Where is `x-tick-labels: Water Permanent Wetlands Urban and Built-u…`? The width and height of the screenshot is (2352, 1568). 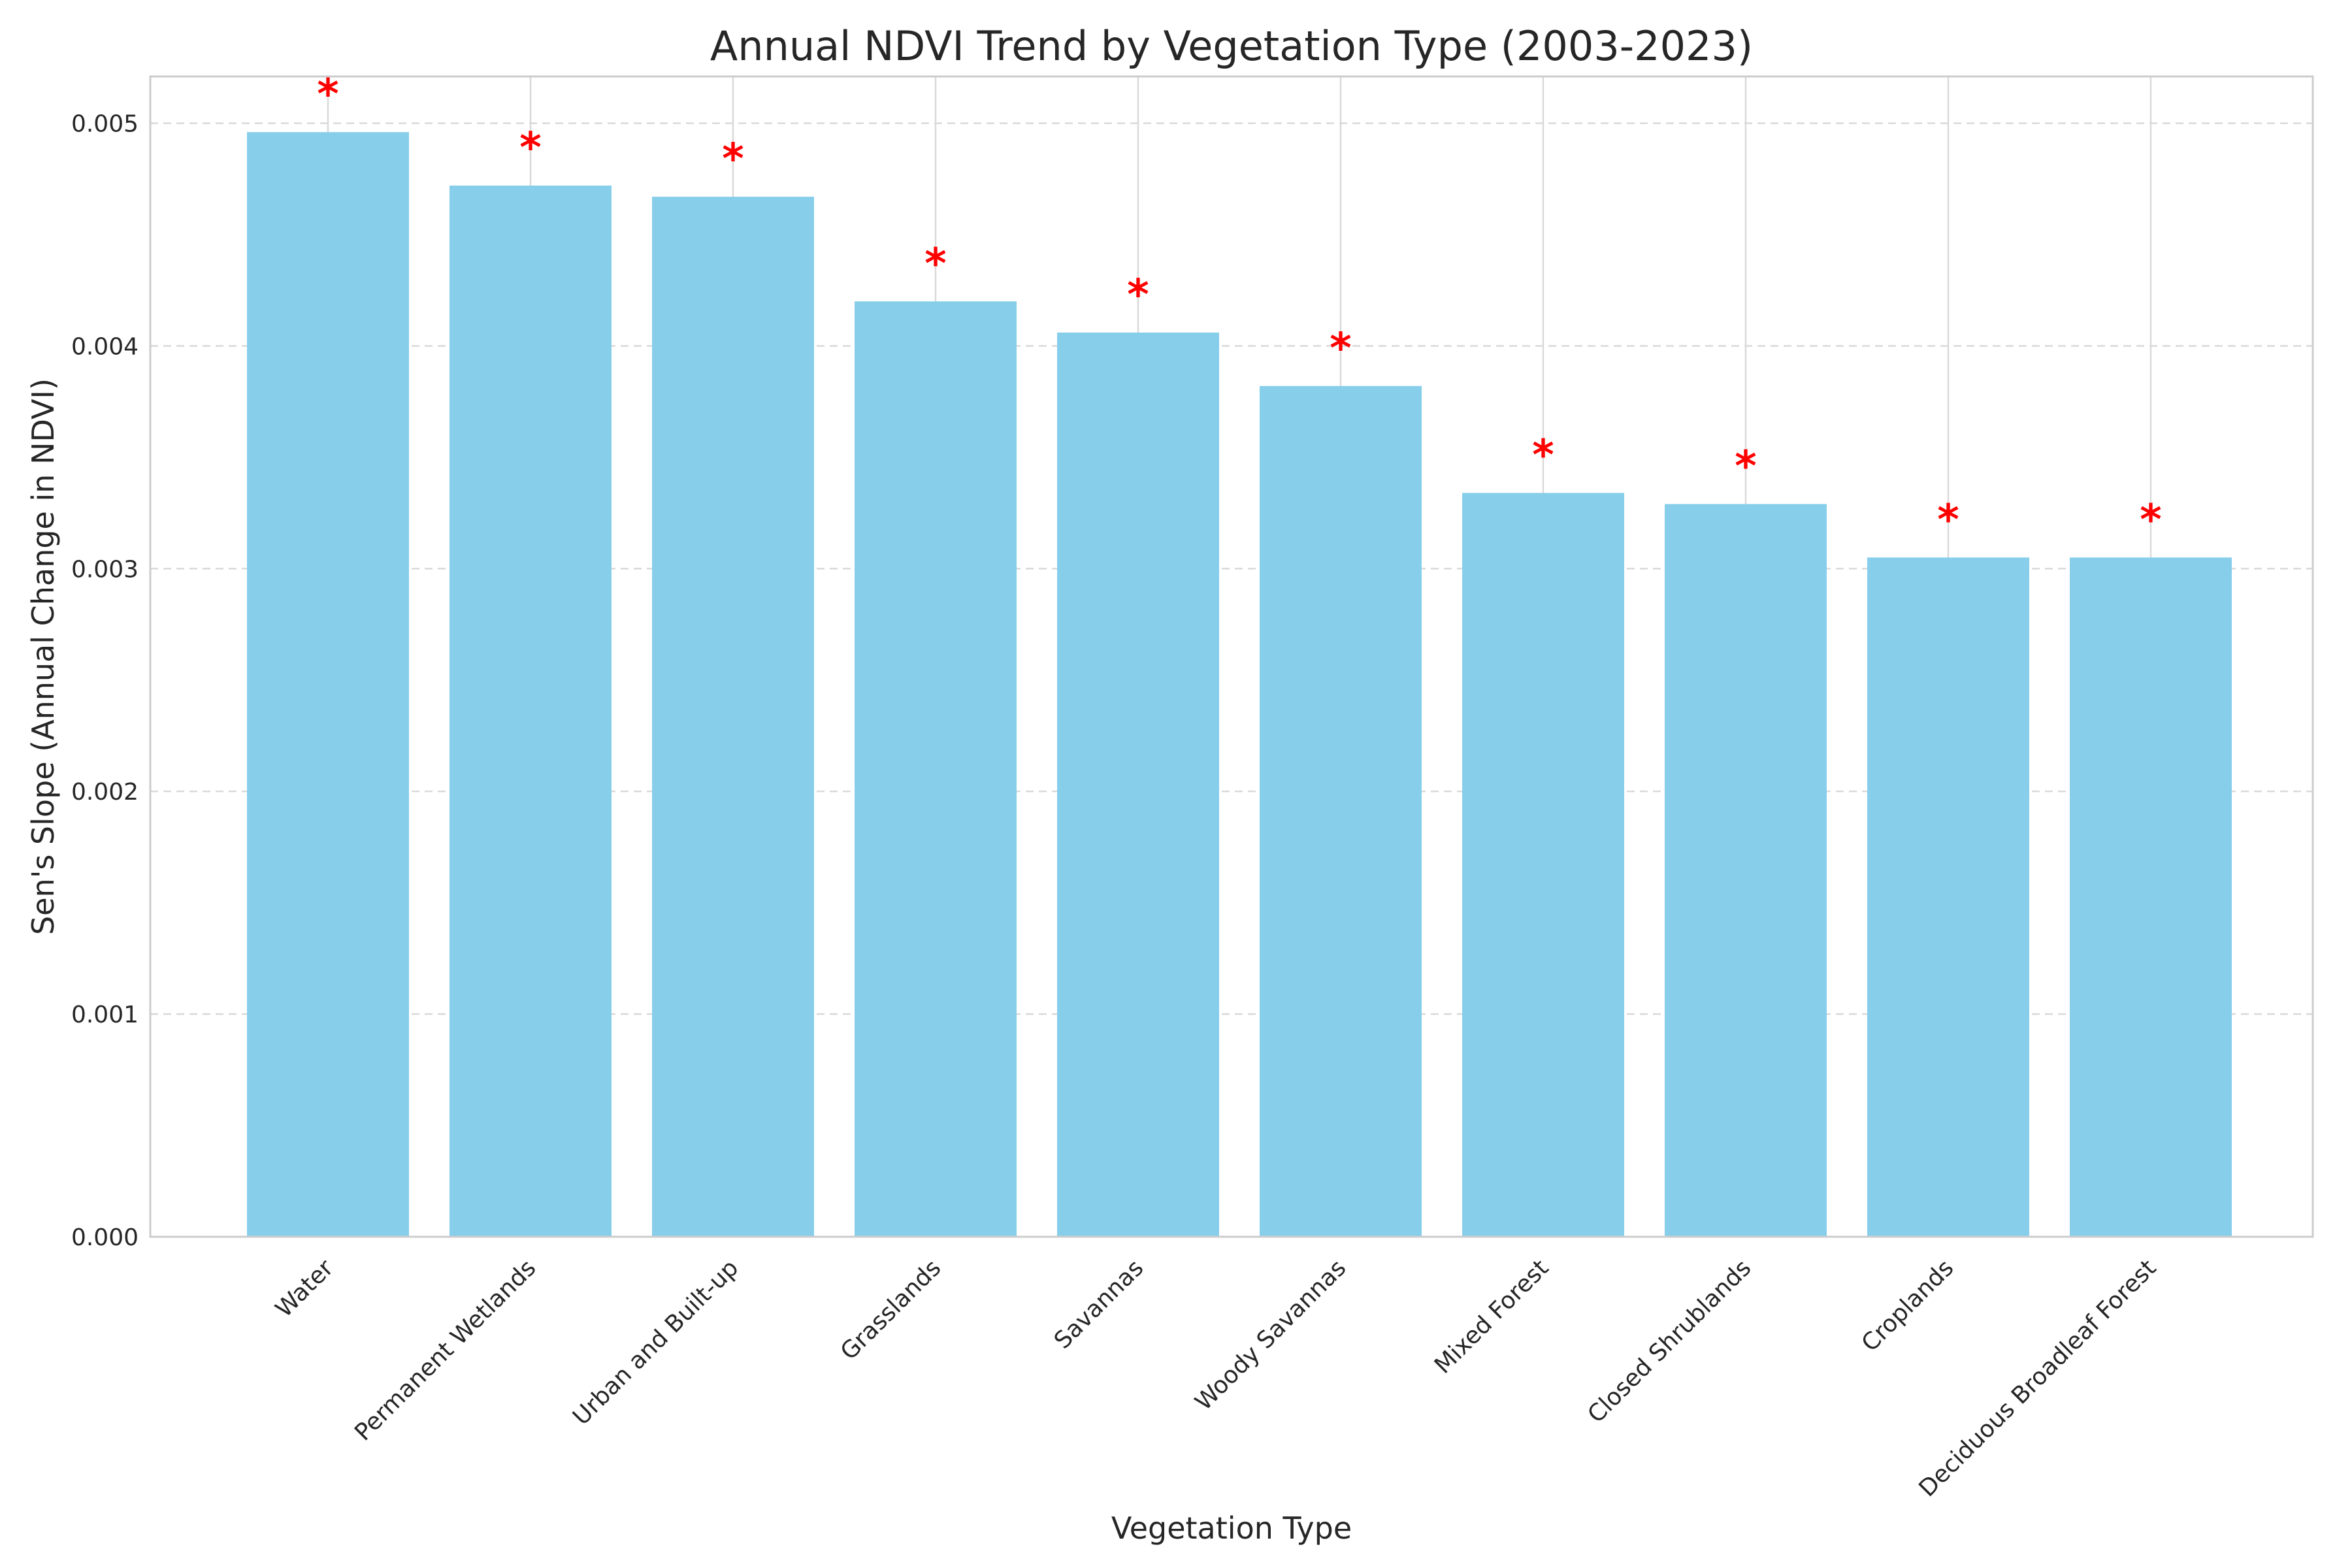
x-tick-labels: Water Permanent Wetlands Urban and Built-u… is located at coordinates (1215, 1378).